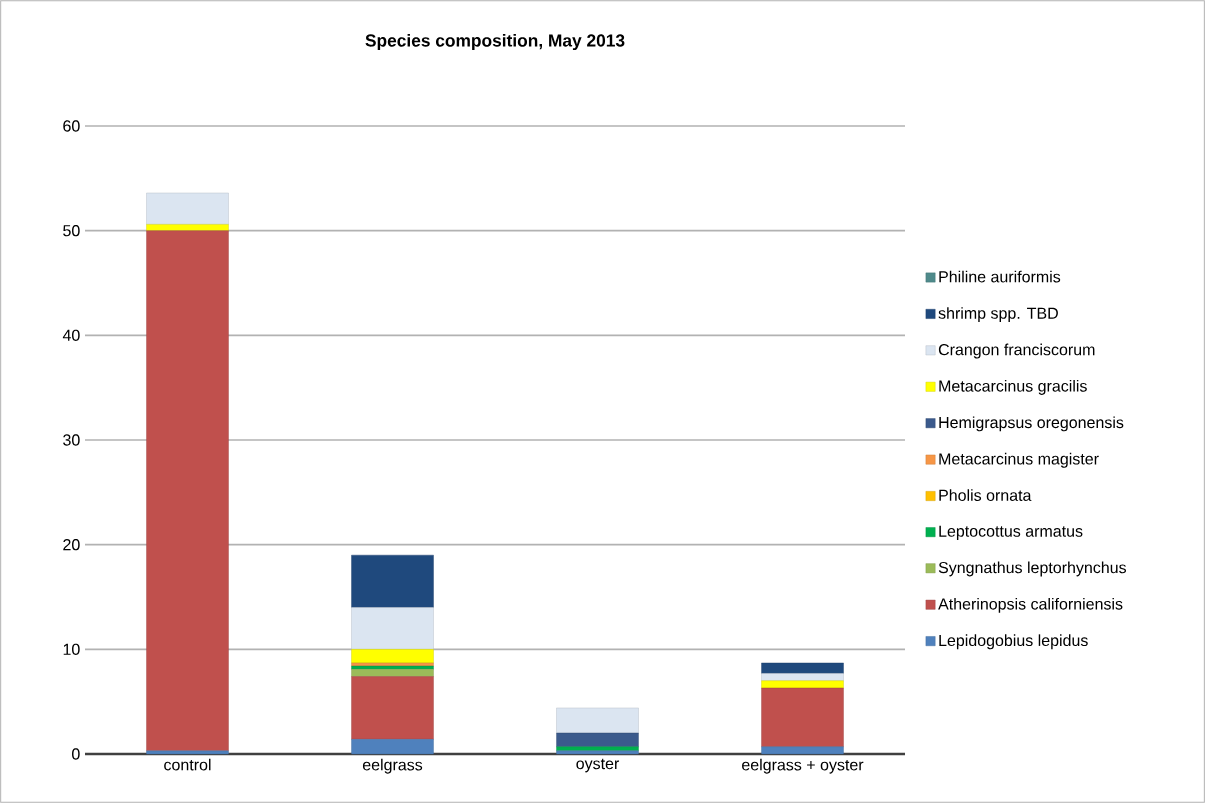 The width and height of the screenshot is (1205, 803). Describe the element at coordinates (803, 766) in the screenshot. I see `x-tick-label: eelgrass + oyster` at that location.